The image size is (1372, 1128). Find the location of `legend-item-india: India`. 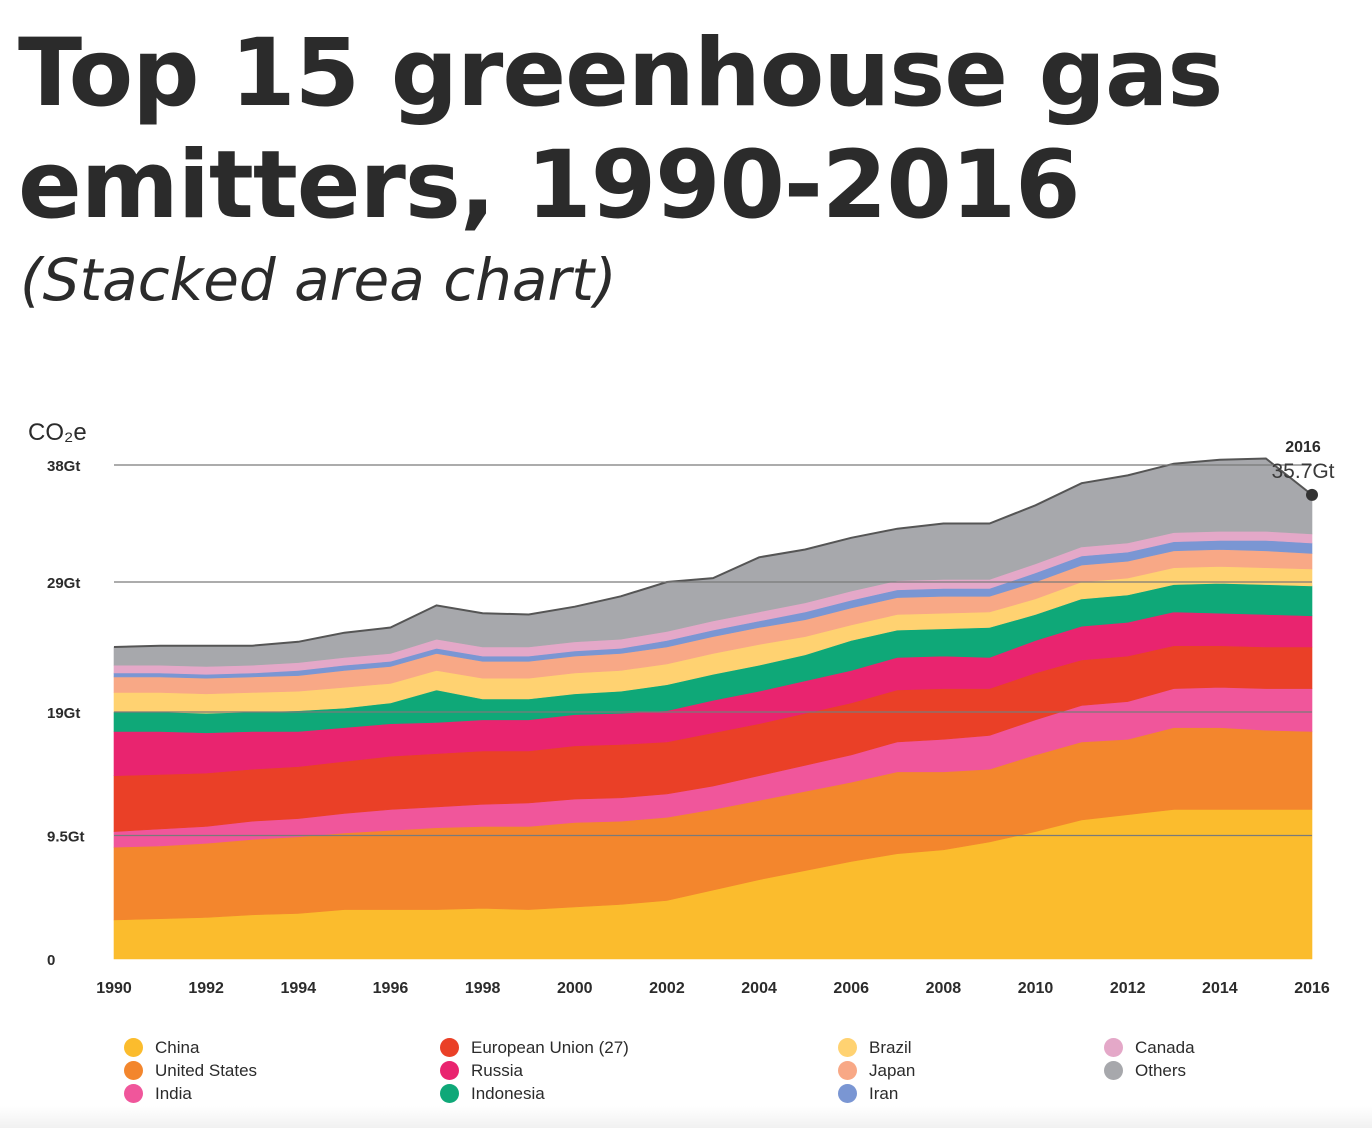

legend-item-india: India is located at coordinates (158, 1093).